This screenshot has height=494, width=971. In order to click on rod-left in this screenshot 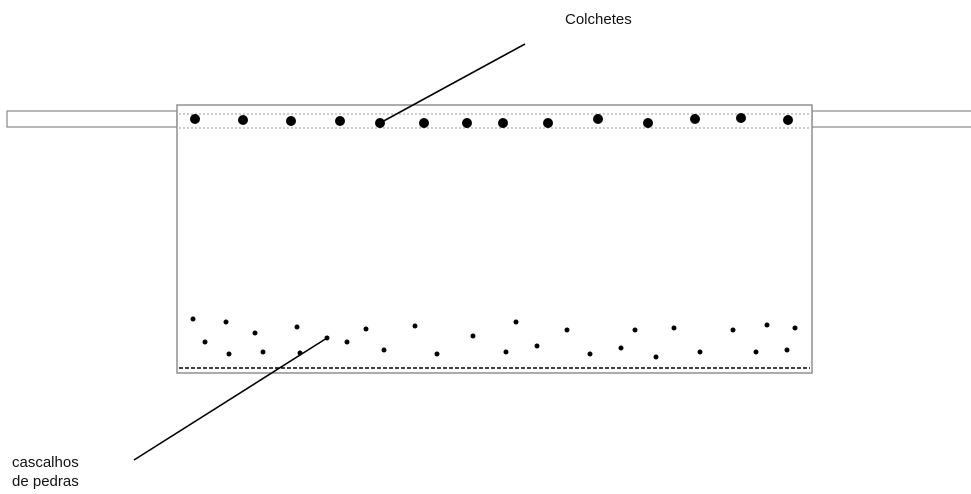, I will do `click(92, 119)`.